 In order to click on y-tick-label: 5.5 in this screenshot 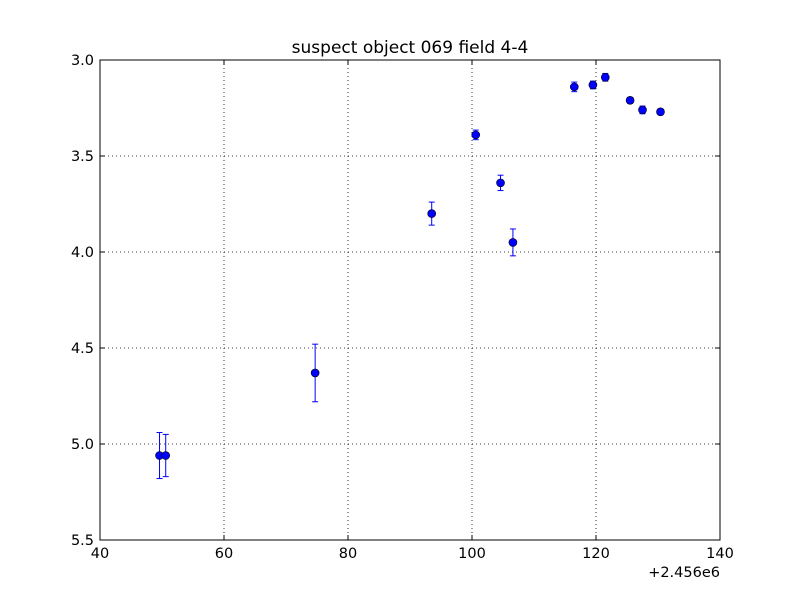, I will do `click(82, 541)`.